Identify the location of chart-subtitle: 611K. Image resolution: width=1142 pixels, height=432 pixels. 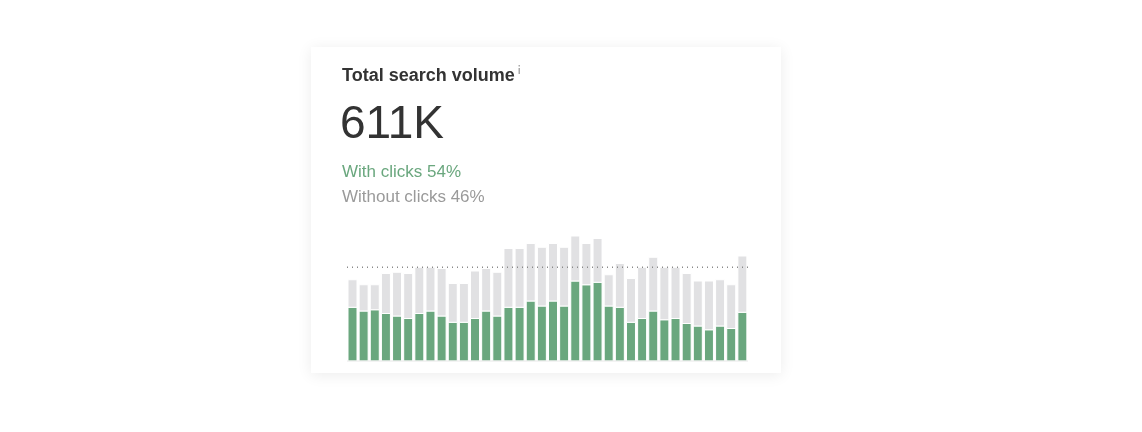
(392, 122).